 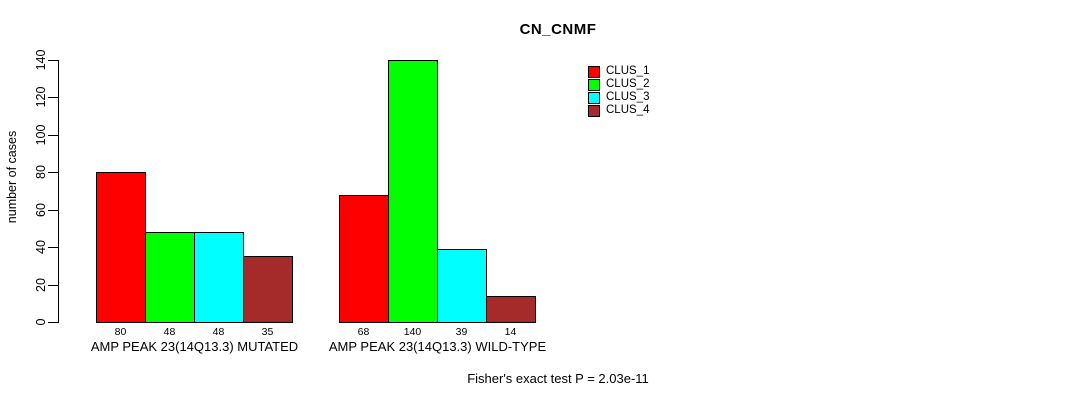 What do you see at coordinates (511, 309) in the screenshot?
I see `bar-clus_4-group2` at bounding box center [511, 309].